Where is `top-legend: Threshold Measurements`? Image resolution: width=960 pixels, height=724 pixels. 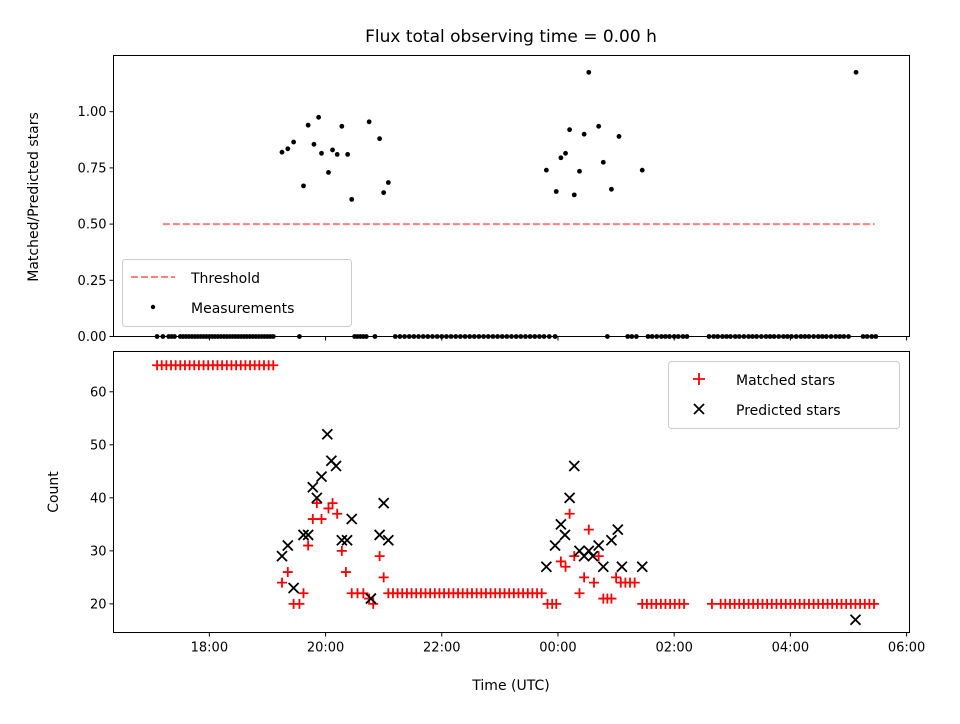 top-legend: Threshold Measurements is located at coordinates (237, 293).